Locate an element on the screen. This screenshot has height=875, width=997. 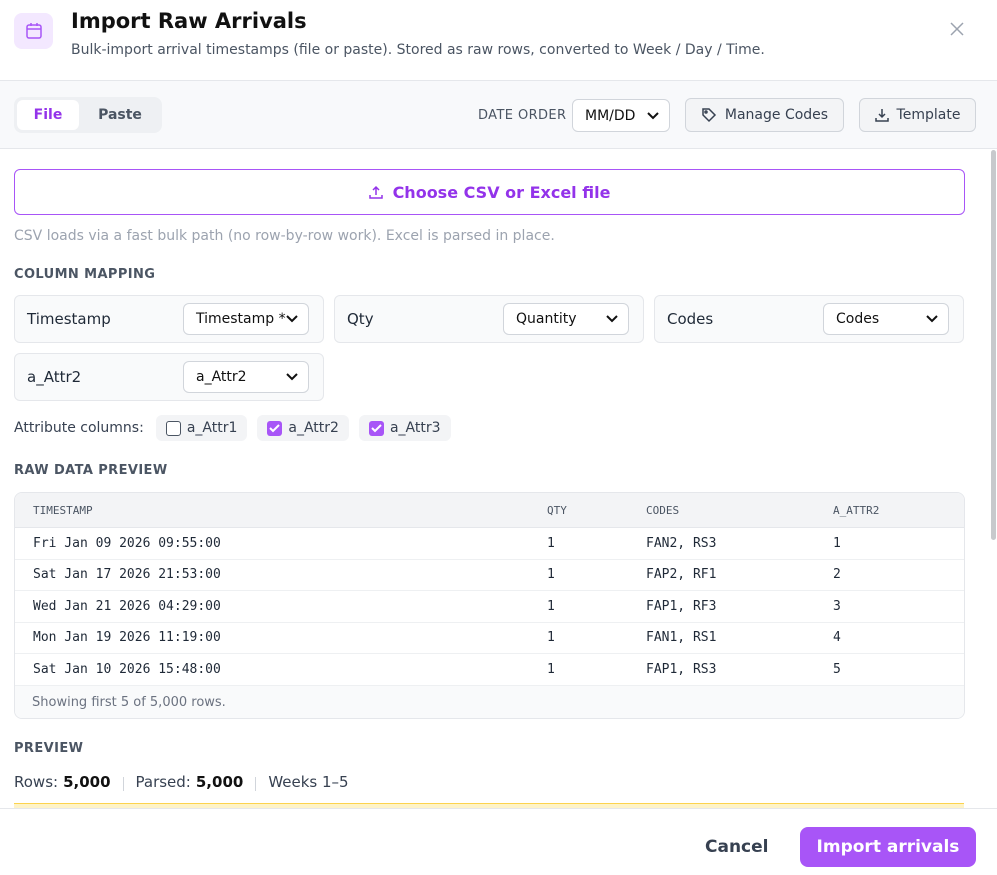
checkbox-label: a_Attr3 is located at coordinates (415, 428).